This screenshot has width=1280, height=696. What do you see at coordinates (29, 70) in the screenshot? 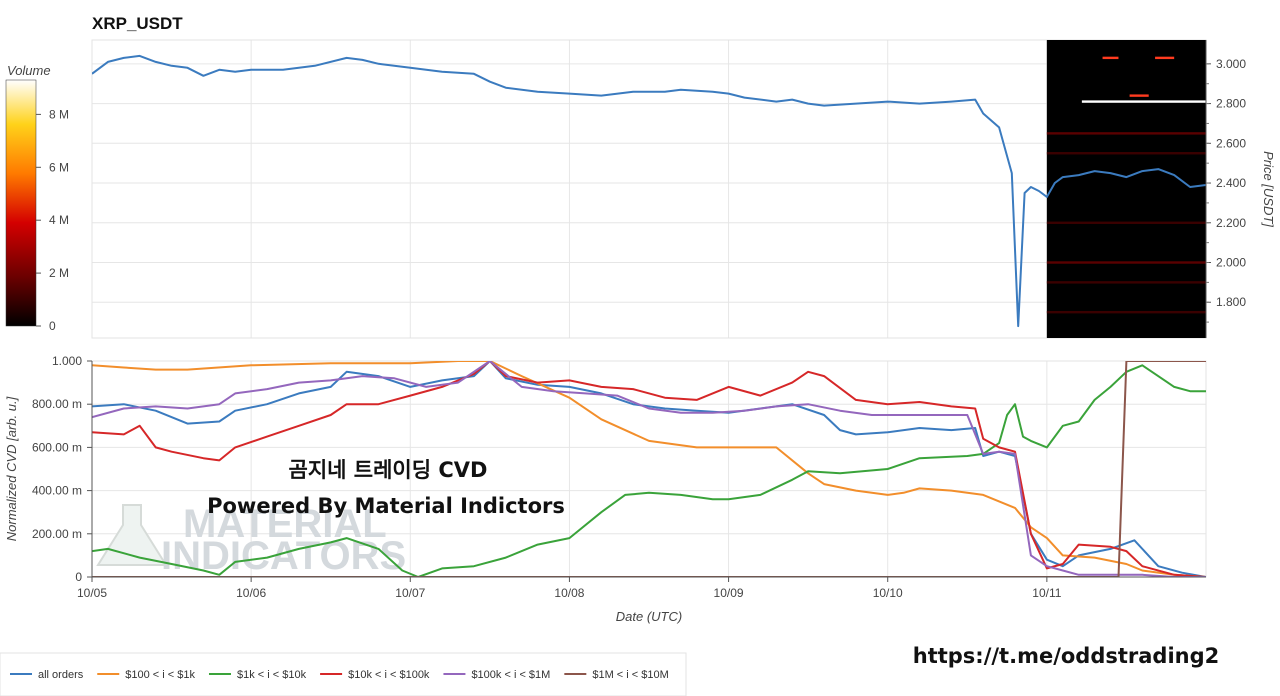
I see `colorbar-title: Volume` at bounding box center [29, 70].